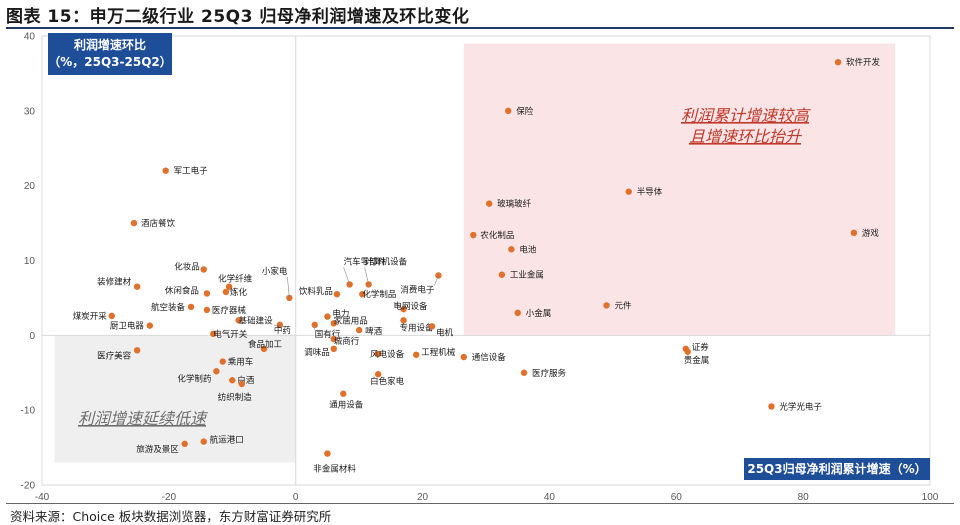 The height and width of the screenshot is (525, 960). Describe the element at coordinates (514, 204) in the screenshot. I see `point-label: 玻璃玻纤` at that location.